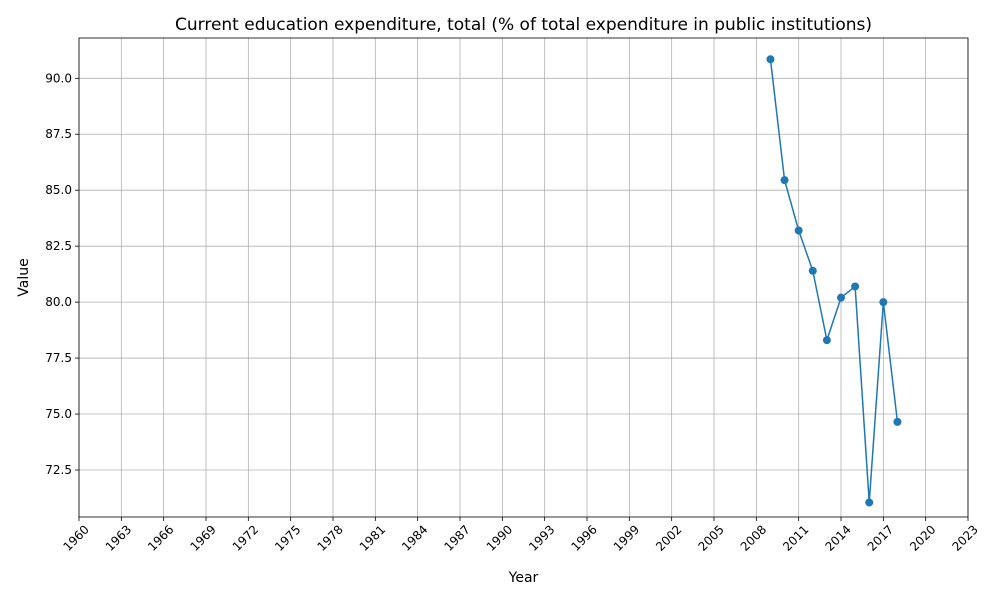 The height and width of the screenshot is (604, 1000). Describe the element at coordinates (964, 537) in the screenshot. I see `x-tick-label: 2023` at that location.